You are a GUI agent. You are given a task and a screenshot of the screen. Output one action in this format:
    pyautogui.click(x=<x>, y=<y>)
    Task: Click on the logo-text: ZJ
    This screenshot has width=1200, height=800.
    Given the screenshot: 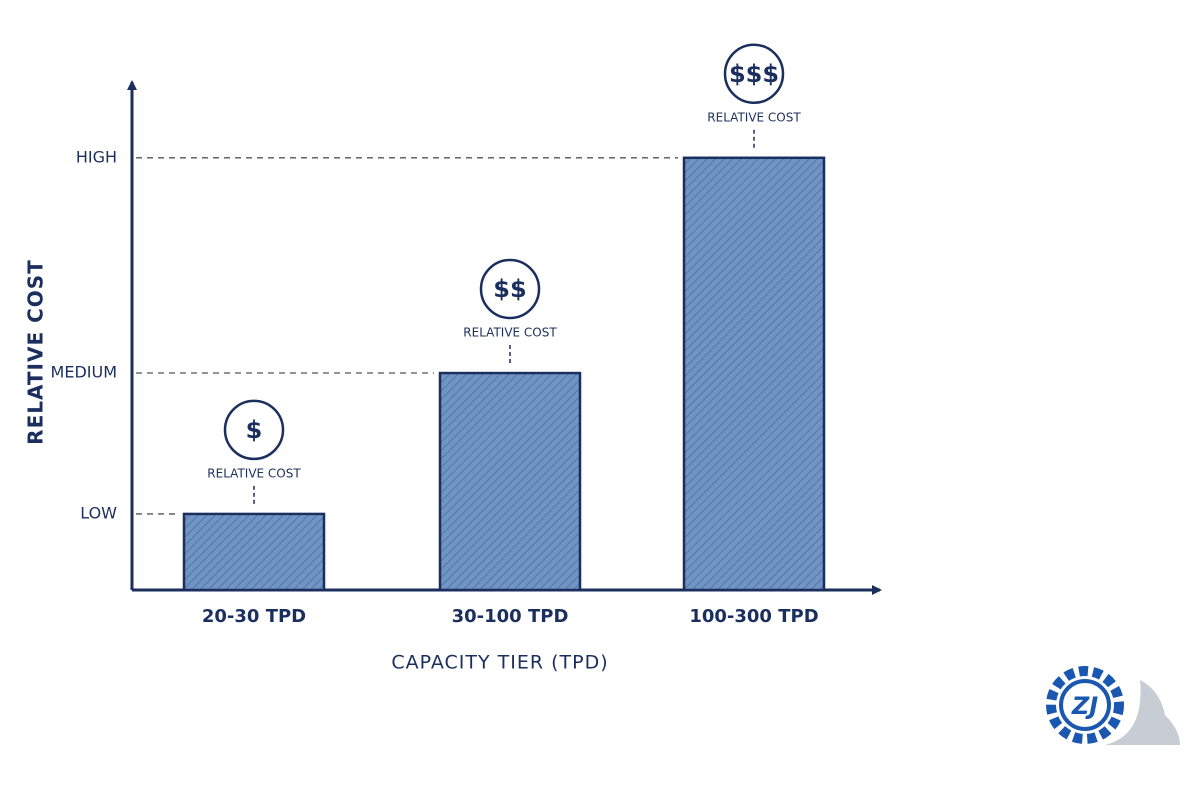 What is the action you would take?
    pyautogui.click(x=1084, y=706)
    